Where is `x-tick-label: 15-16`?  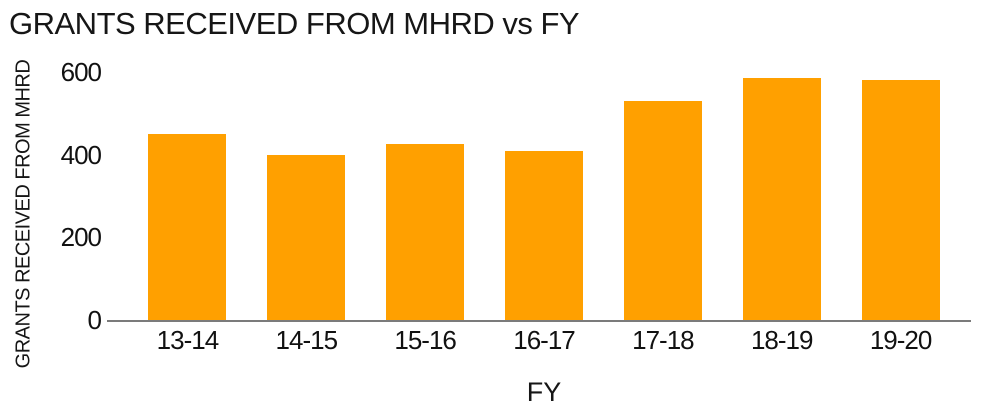 x-tick-label: 15-16 is located at coordinates (425, 340).